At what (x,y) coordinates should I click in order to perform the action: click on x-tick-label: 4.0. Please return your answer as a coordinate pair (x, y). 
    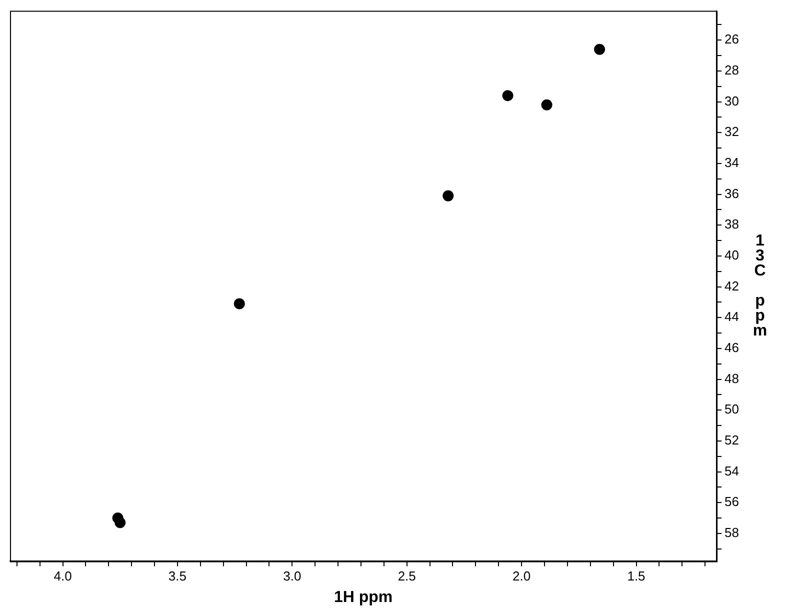
    Looking at the image, I should click on (63, 576).